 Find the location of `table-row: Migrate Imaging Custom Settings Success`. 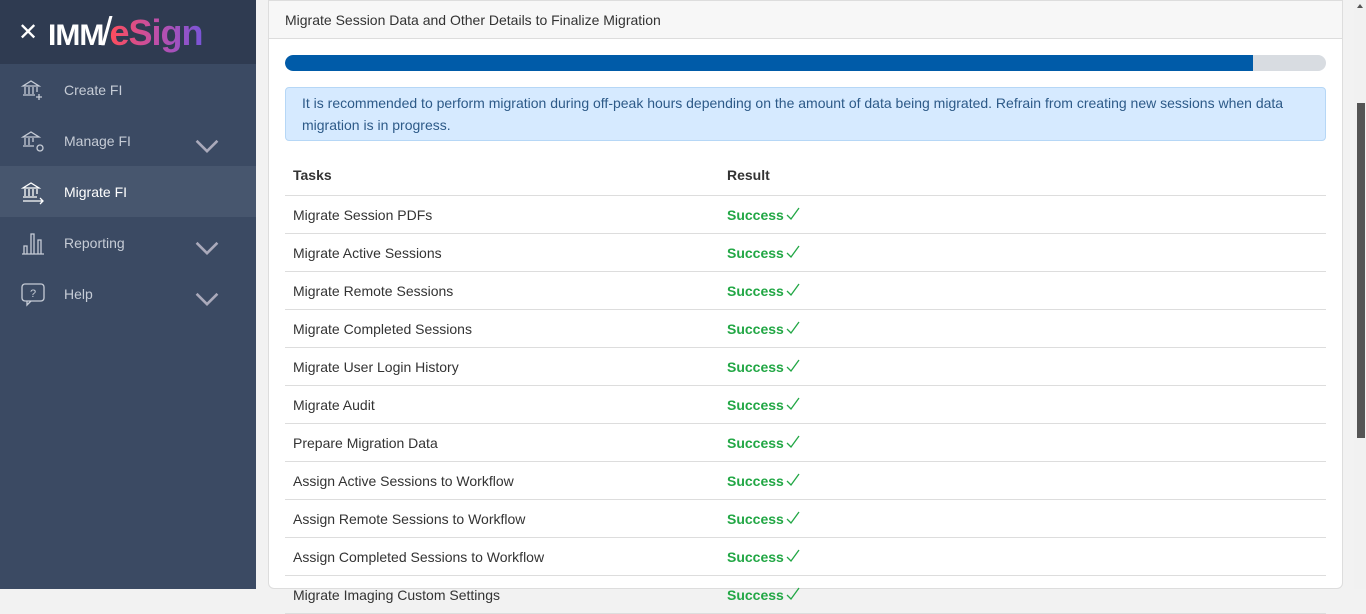

table-row: Migrate Imaging Custom Settings Success is located at coordinates (805, 594).